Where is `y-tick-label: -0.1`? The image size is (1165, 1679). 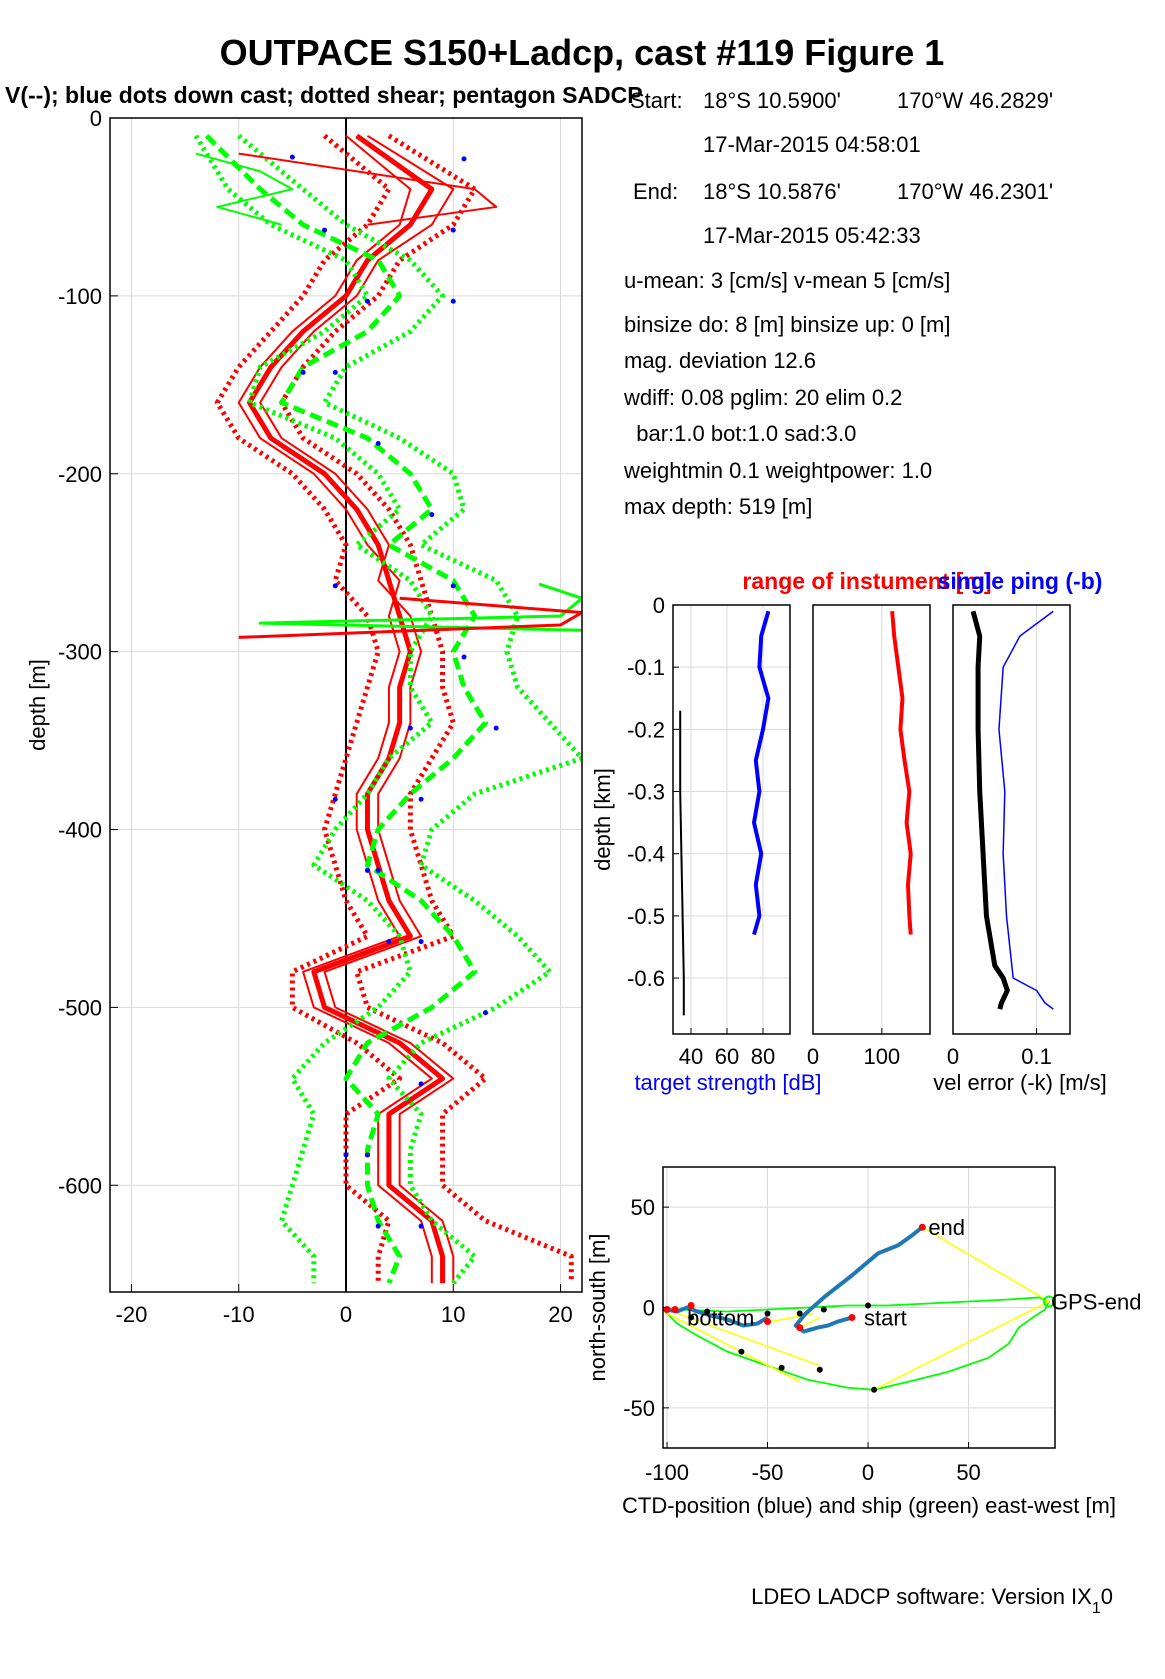
y-tick-label: -0.1 is located at coordinates (646, 667).